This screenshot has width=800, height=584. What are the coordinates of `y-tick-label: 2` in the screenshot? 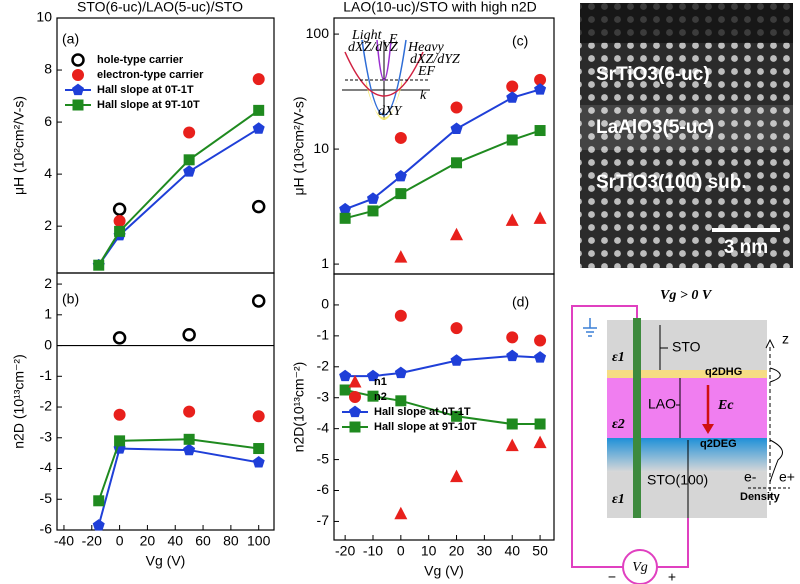 It's located at (48, 225).